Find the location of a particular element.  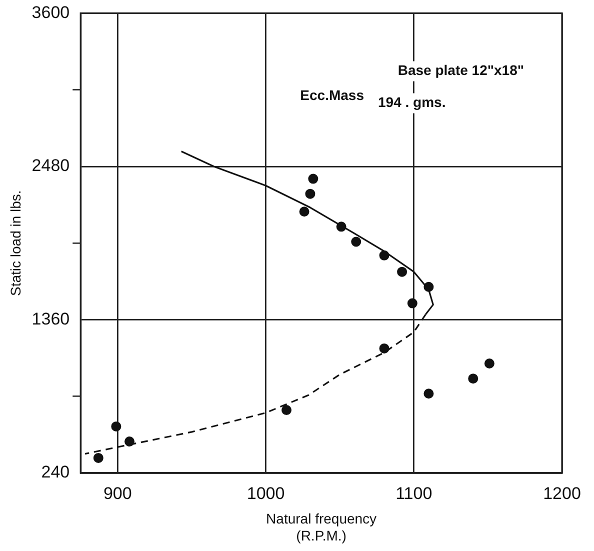

y-tick-label: 1360 is located at coordinates (51, 318).